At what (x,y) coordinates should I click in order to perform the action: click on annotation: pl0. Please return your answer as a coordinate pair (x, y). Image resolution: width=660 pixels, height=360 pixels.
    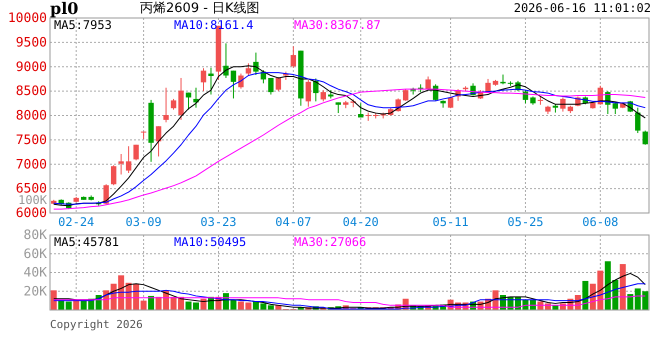
    Looking at the image, I should click on (64, 9).